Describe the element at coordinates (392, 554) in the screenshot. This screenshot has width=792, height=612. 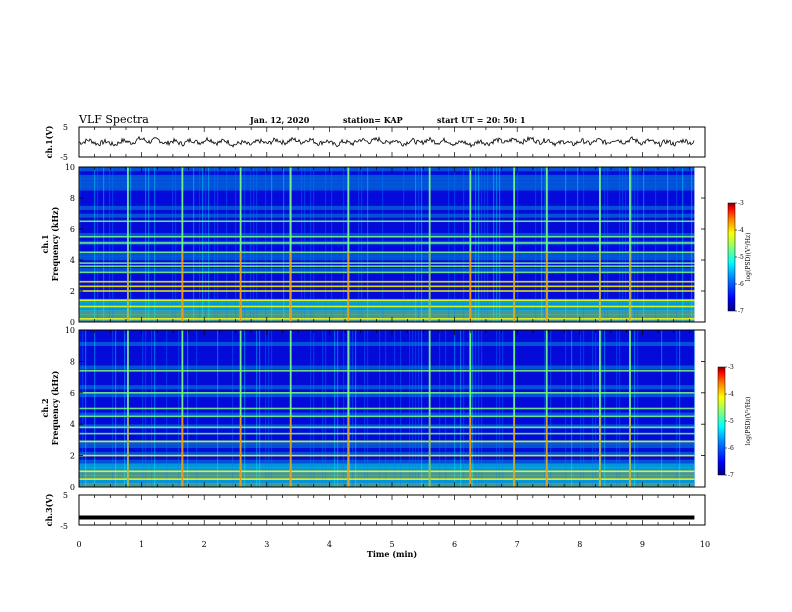
I see `time-axis-label: Time (min)` at that location.